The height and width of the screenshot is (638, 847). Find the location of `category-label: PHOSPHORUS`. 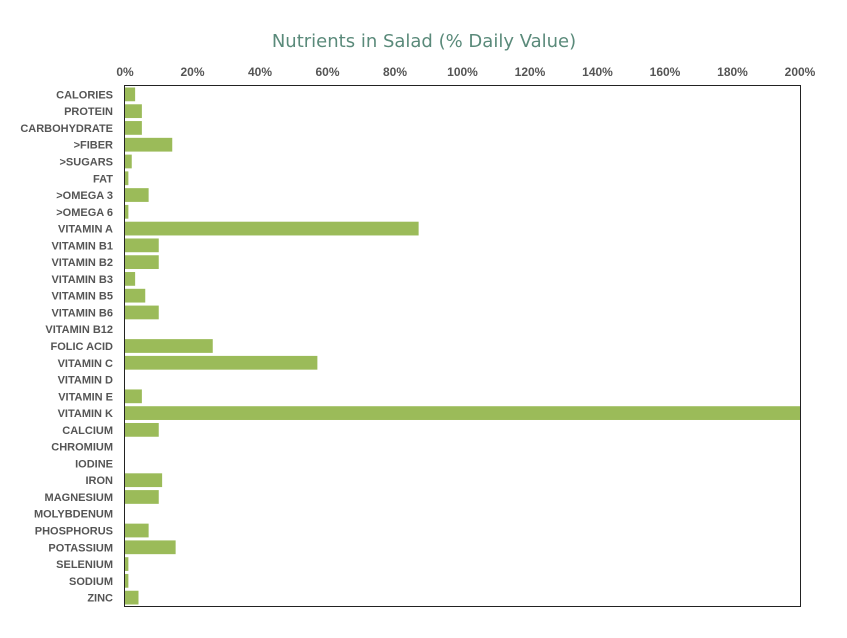

category-label: PHOSPHORUS is located at coordinates (74, 532).